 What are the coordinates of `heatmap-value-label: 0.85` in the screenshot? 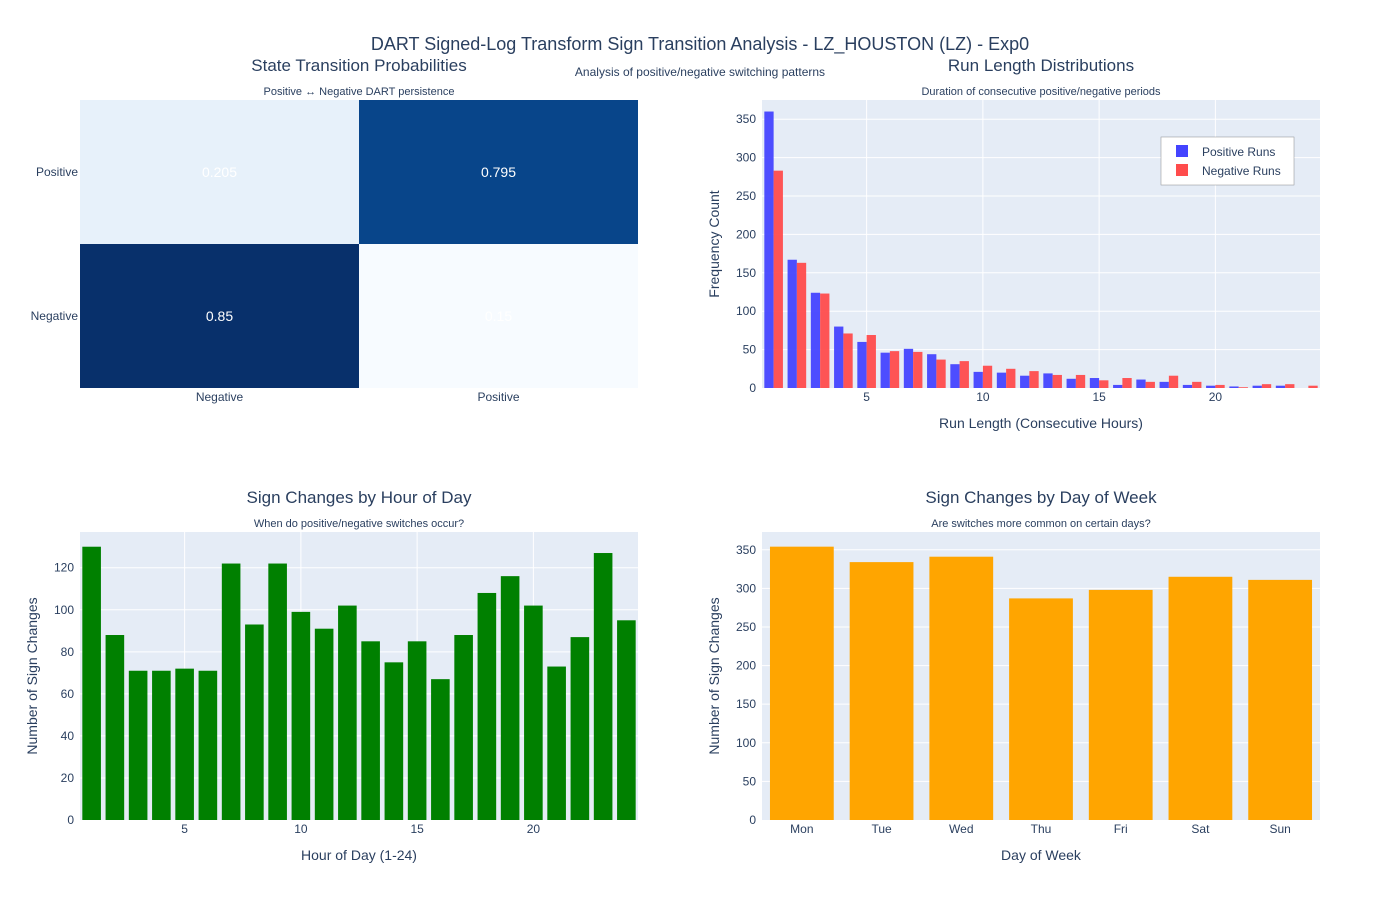 It's located at (219, 316).